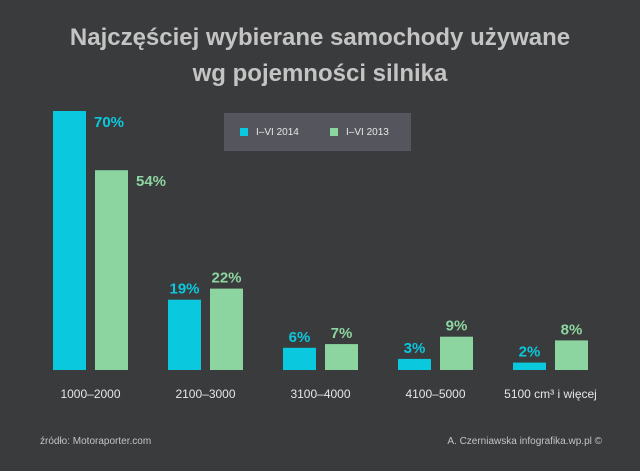 Image resolution: width=640 pixels, height=471 pixels. I want to click on data-label-2013-1: 54%, so click(151, 181).